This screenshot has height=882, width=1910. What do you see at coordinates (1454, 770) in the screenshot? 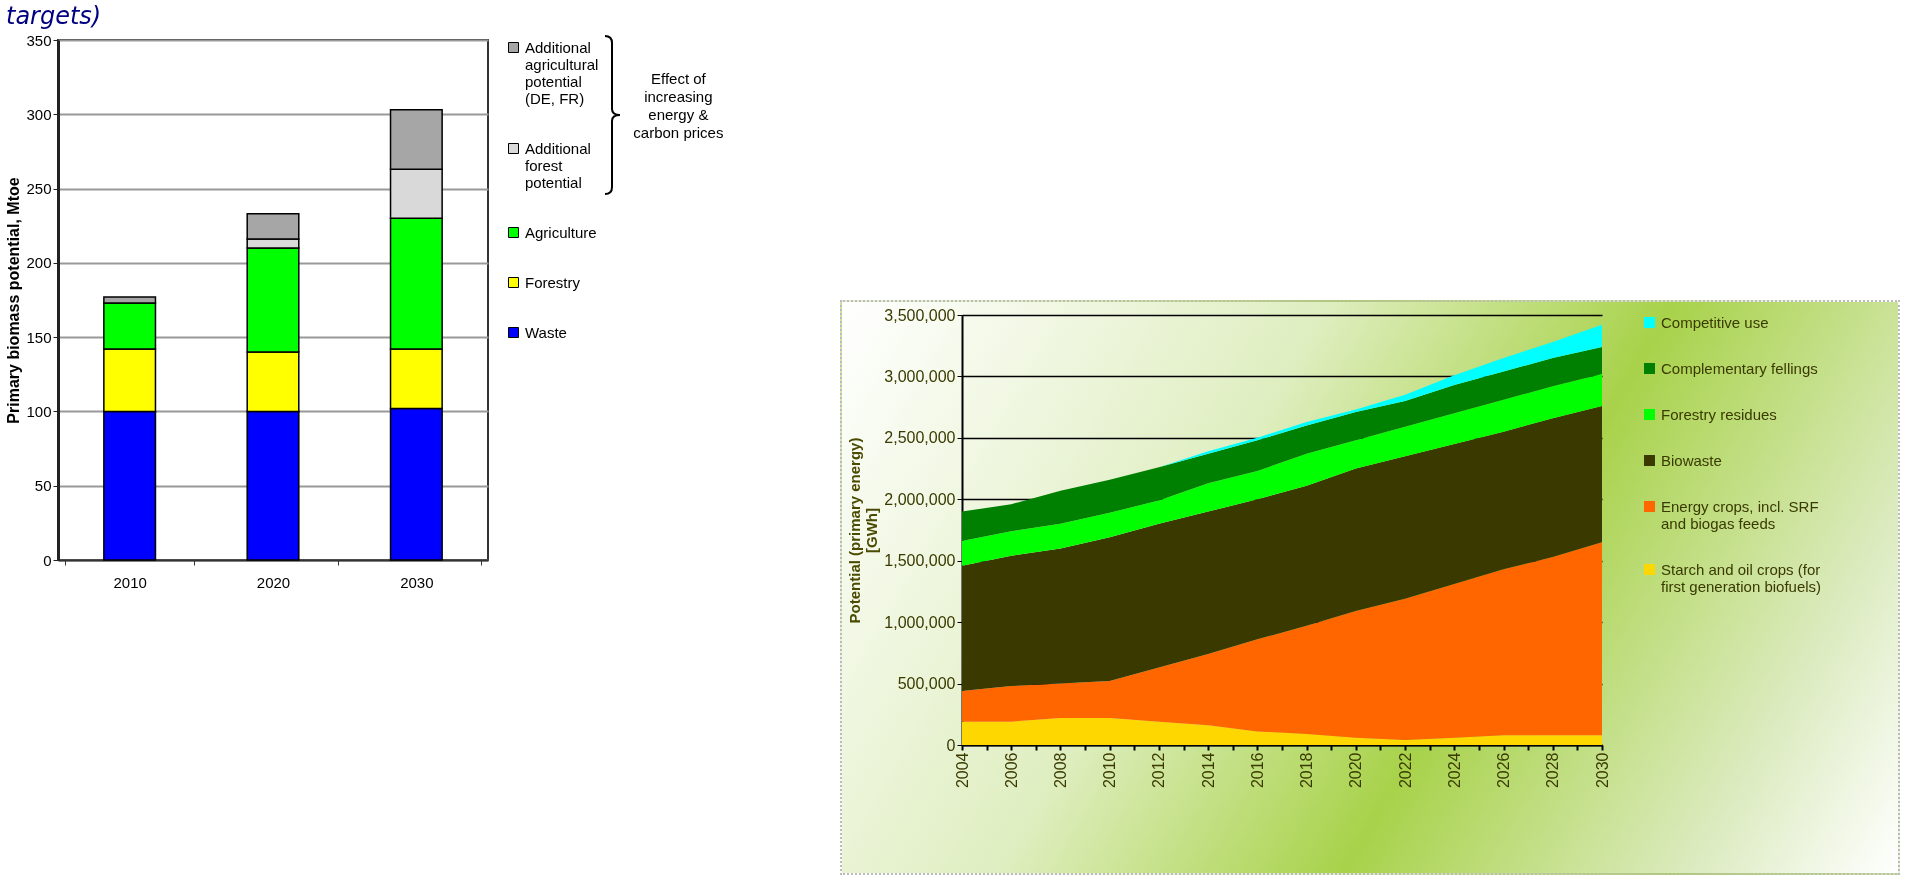
I see `x-tick-label: 2024` at bounding box center [1454, 770].